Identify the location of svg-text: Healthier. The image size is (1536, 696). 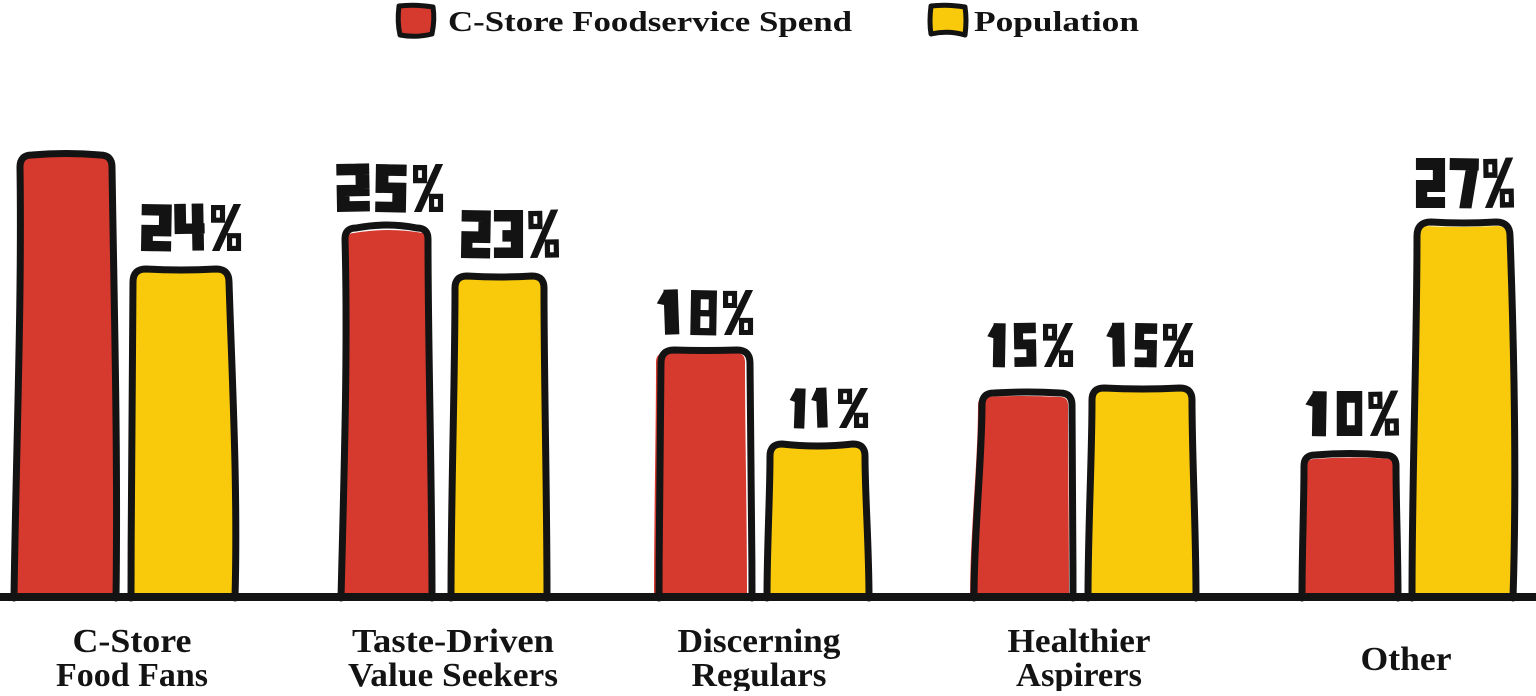
(1079, 641).